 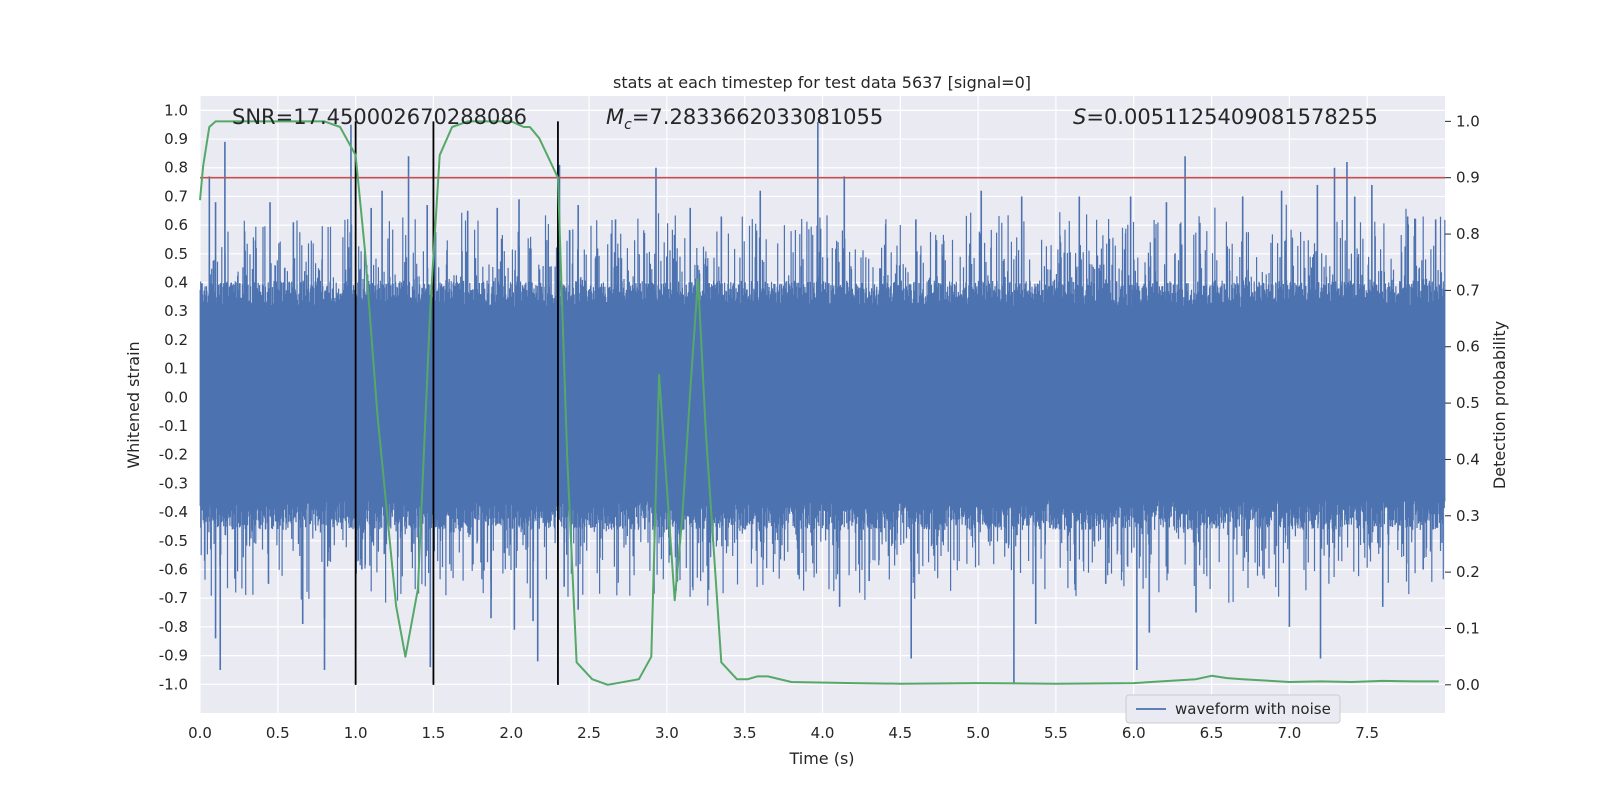 What do you see at coordinates (173, 627) in the screenshot?
I see `y-left-tick-label: -0.8` at bounding box center [173, 627].